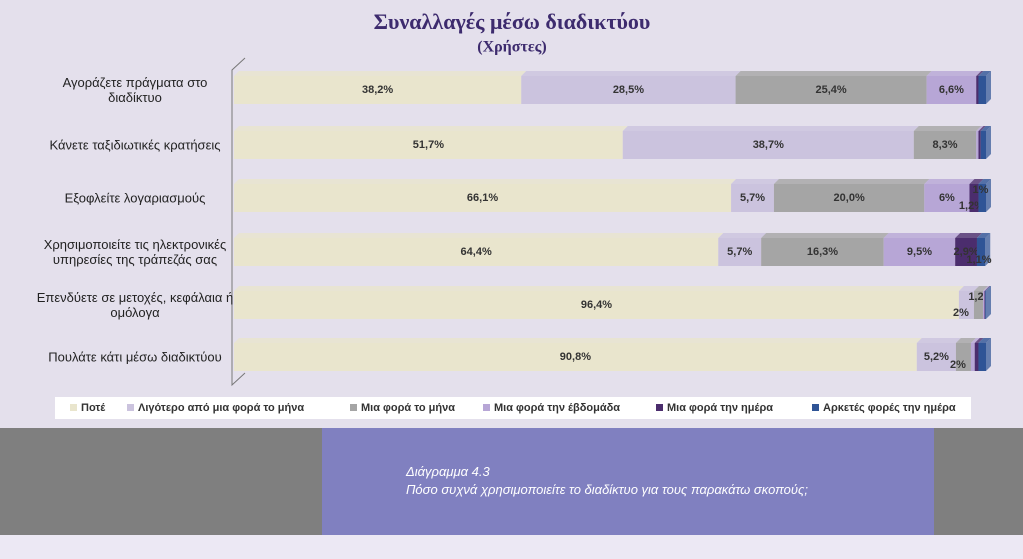  I want to click on legend-label: Ποτέ, so click(93, 408).